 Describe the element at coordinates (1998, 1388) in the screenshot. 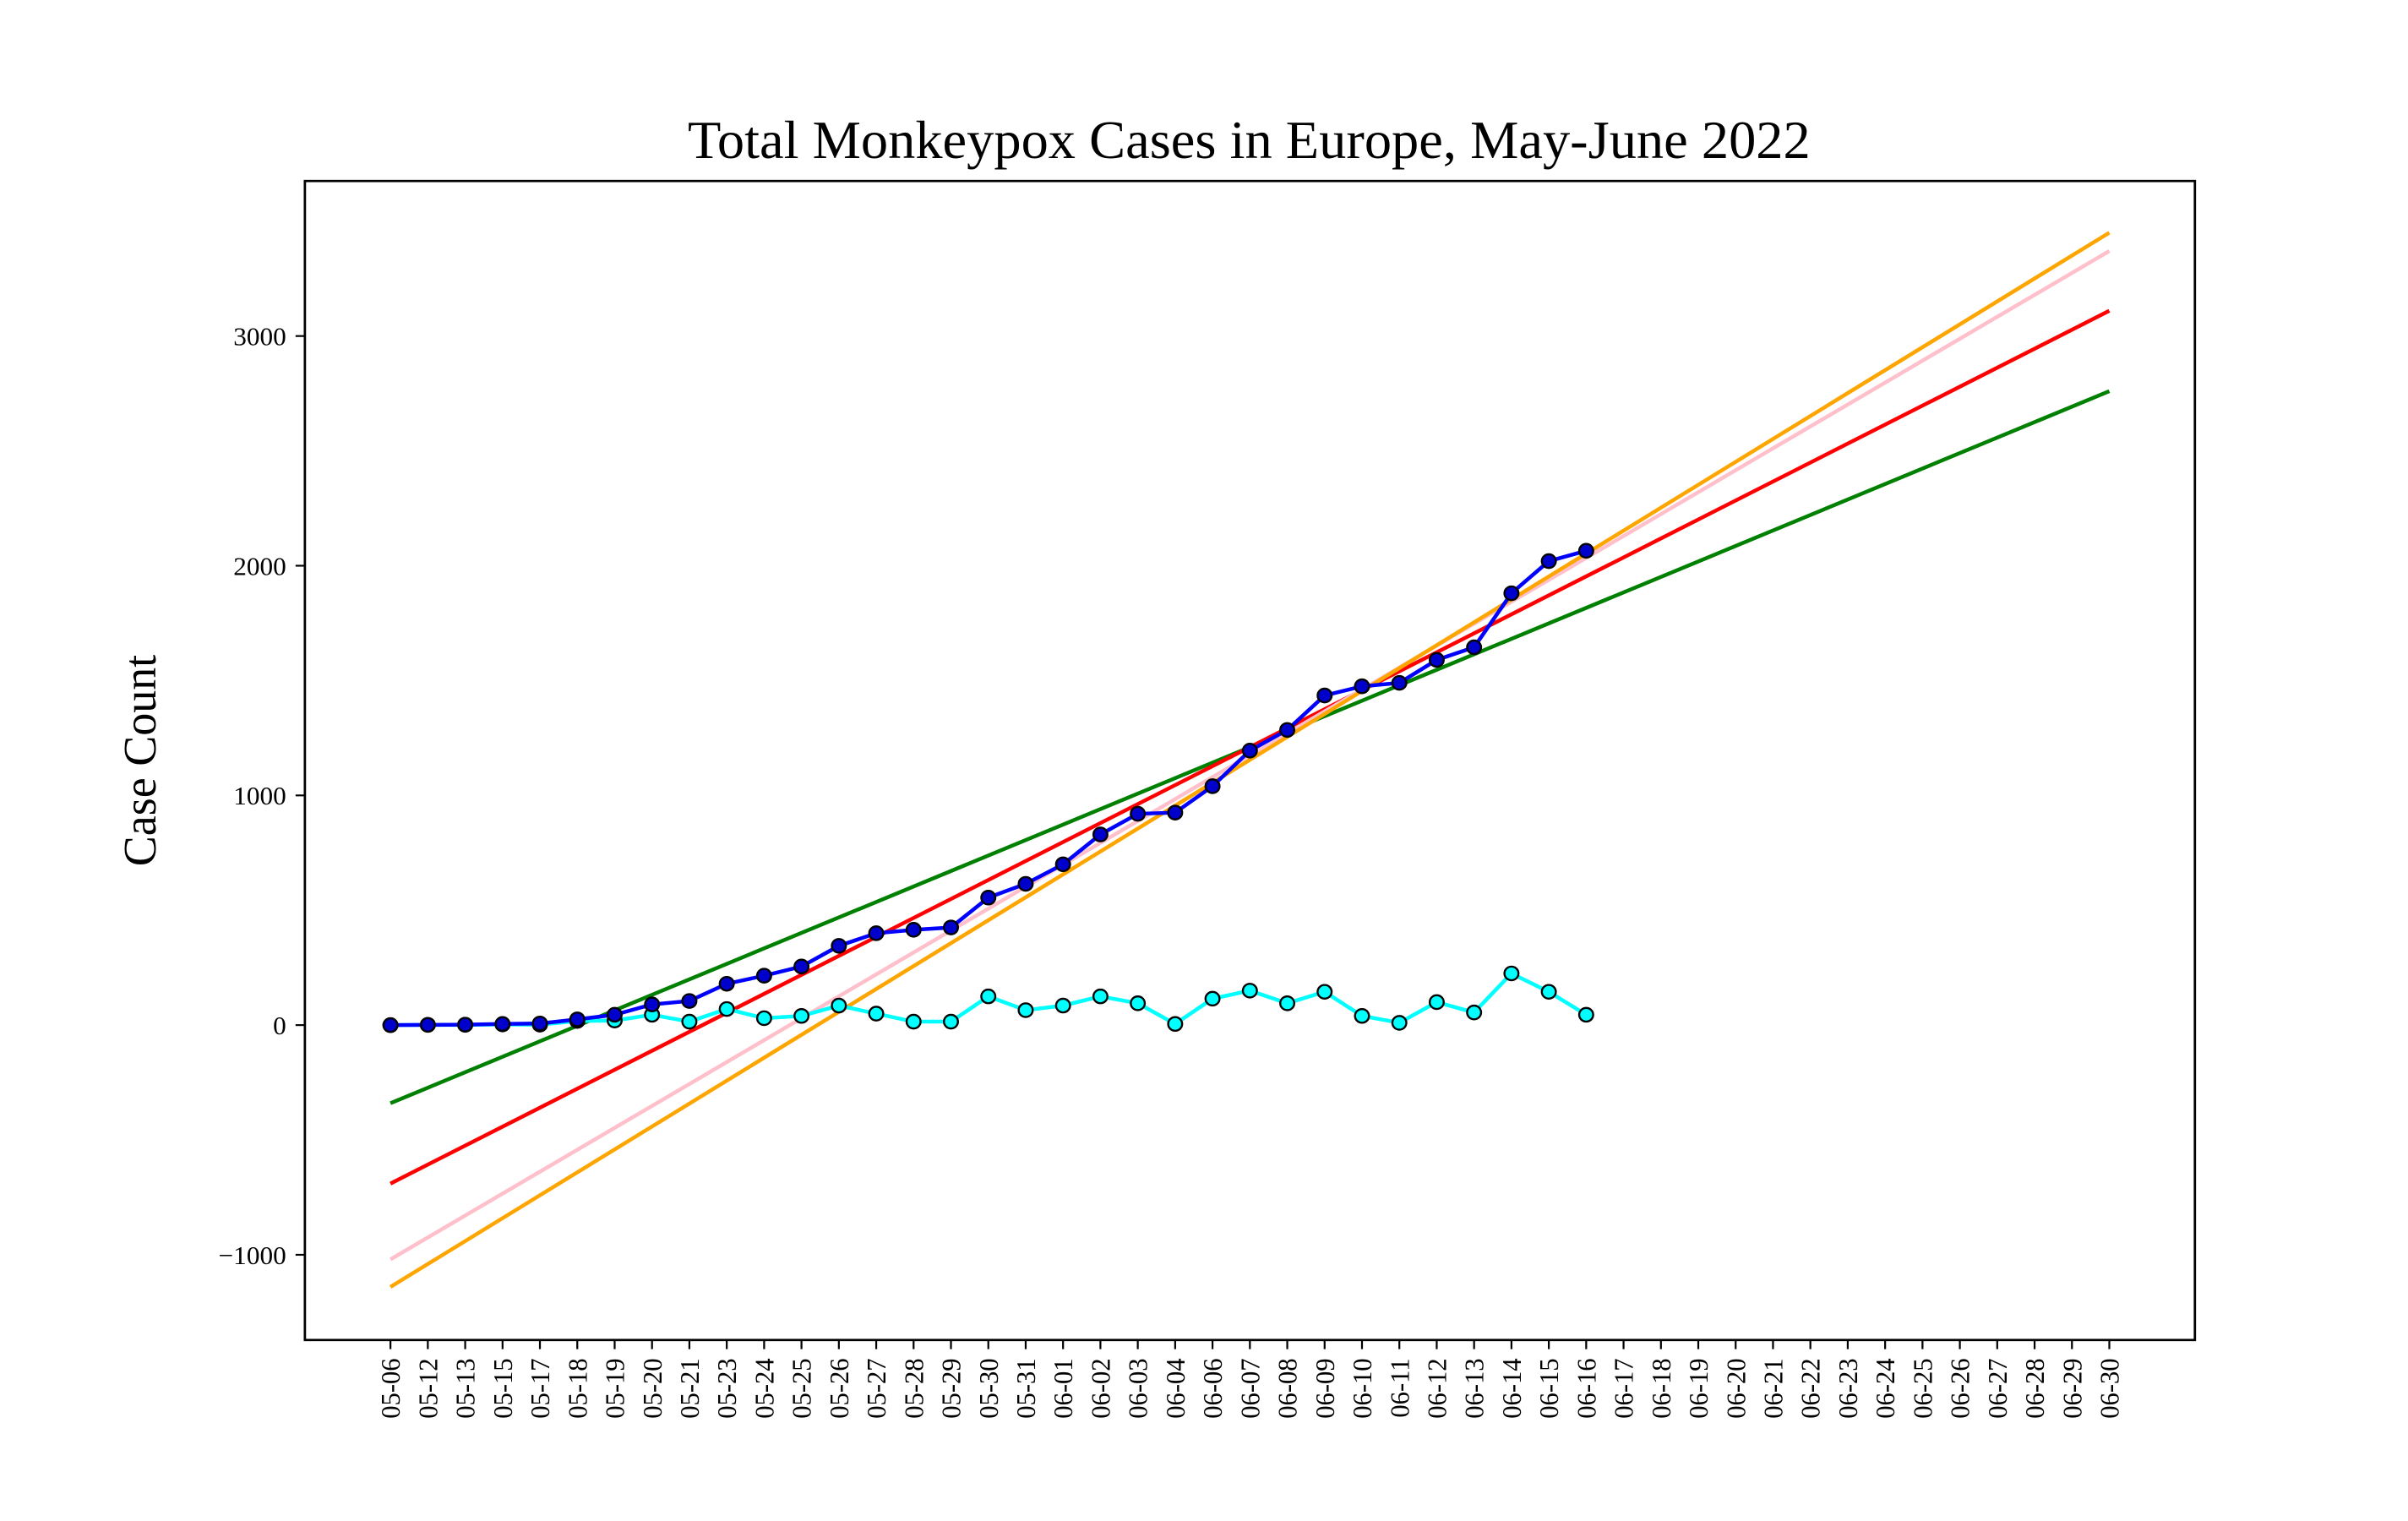

I see `x-tick-label: 06-27` at that location.